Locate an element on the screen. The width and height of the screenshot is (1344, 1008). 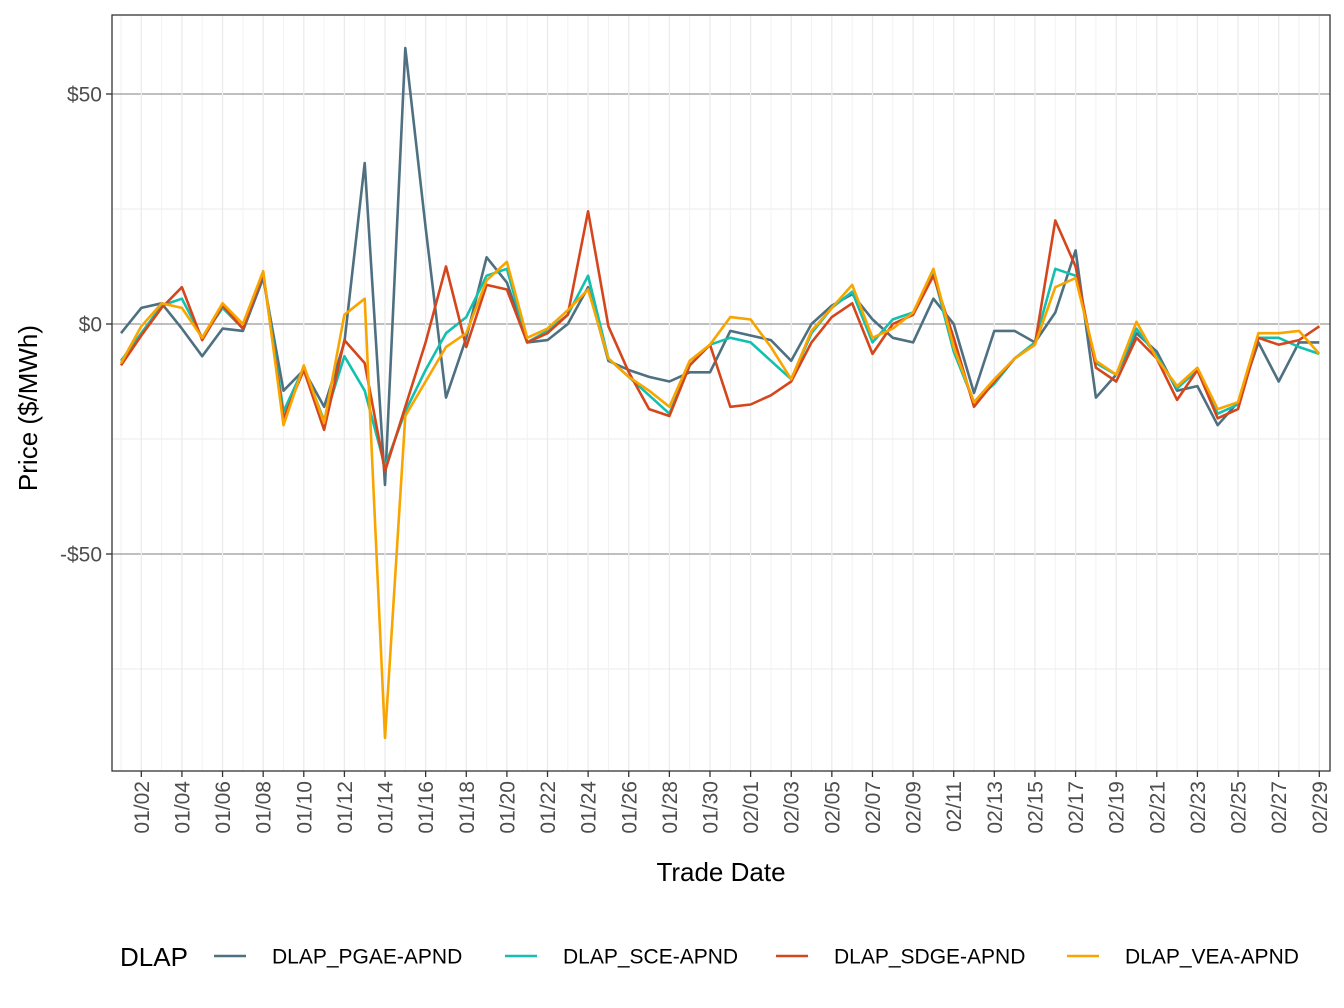
x-tick-label: 01/22 is located at coordinates (548, 807).